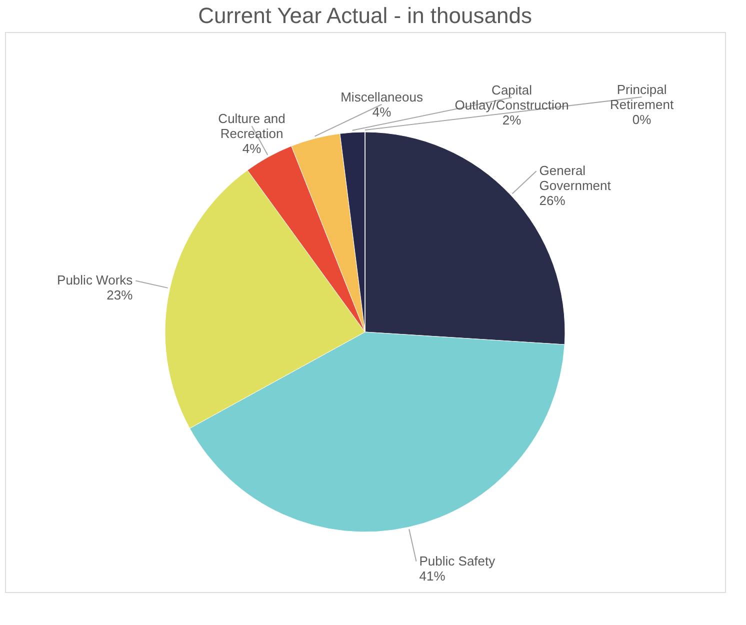 This screenshot has height=625, width=746. What do you see at coordinates (252, 126) in the screenshot?
I see `slice-label: Culture and Recreation` at bounding box center [252, 126].